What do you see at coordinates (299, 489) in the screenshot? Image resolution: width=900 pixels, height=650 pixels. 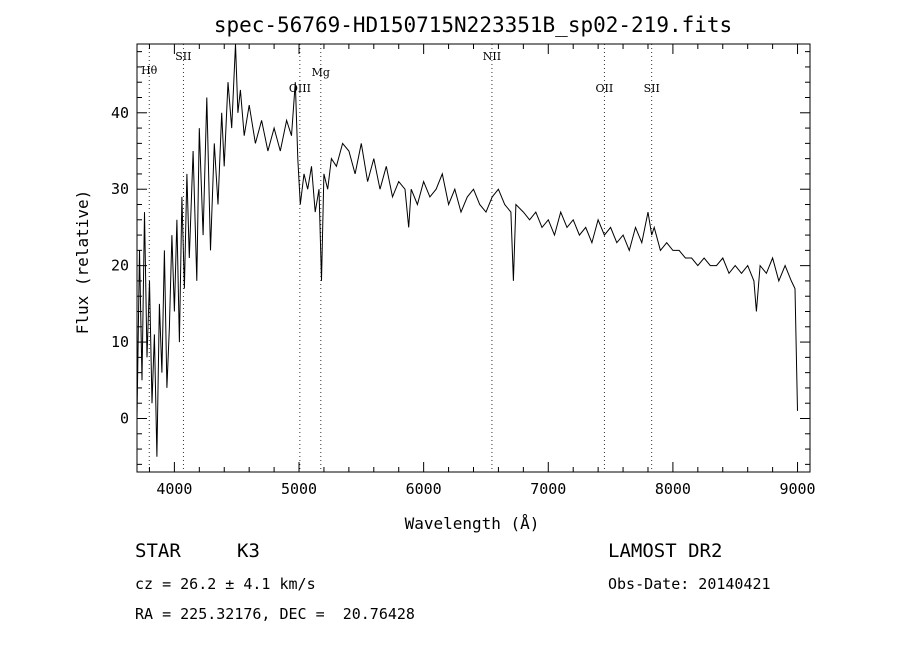 I see `x-tick-label: 5000` at bounding box center [299, 489].